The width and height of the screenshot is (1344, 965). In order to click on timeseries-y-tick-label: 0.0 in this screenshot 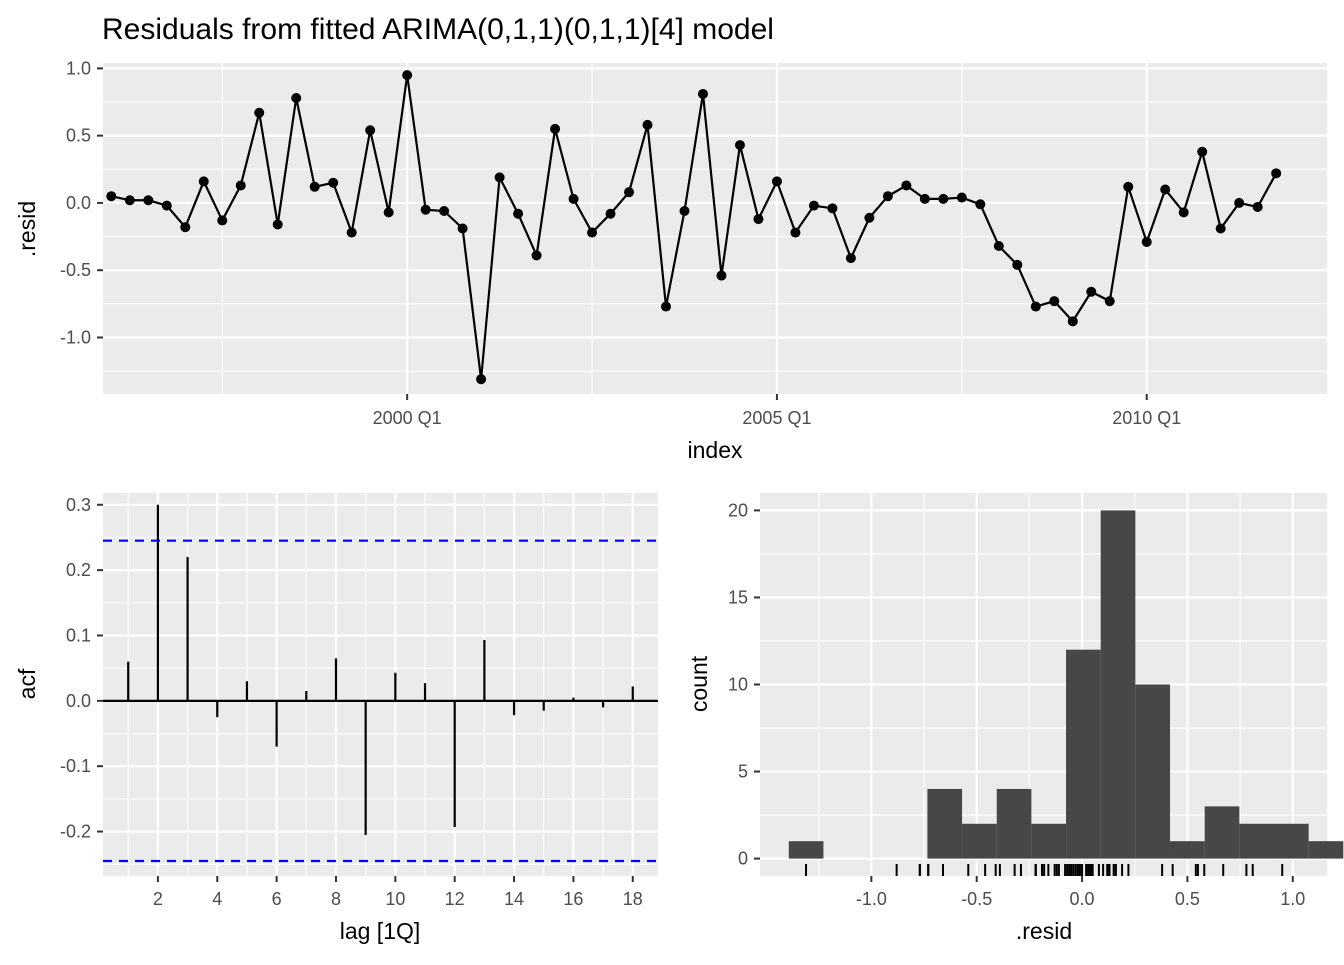, I will do `click(78, 203)`.